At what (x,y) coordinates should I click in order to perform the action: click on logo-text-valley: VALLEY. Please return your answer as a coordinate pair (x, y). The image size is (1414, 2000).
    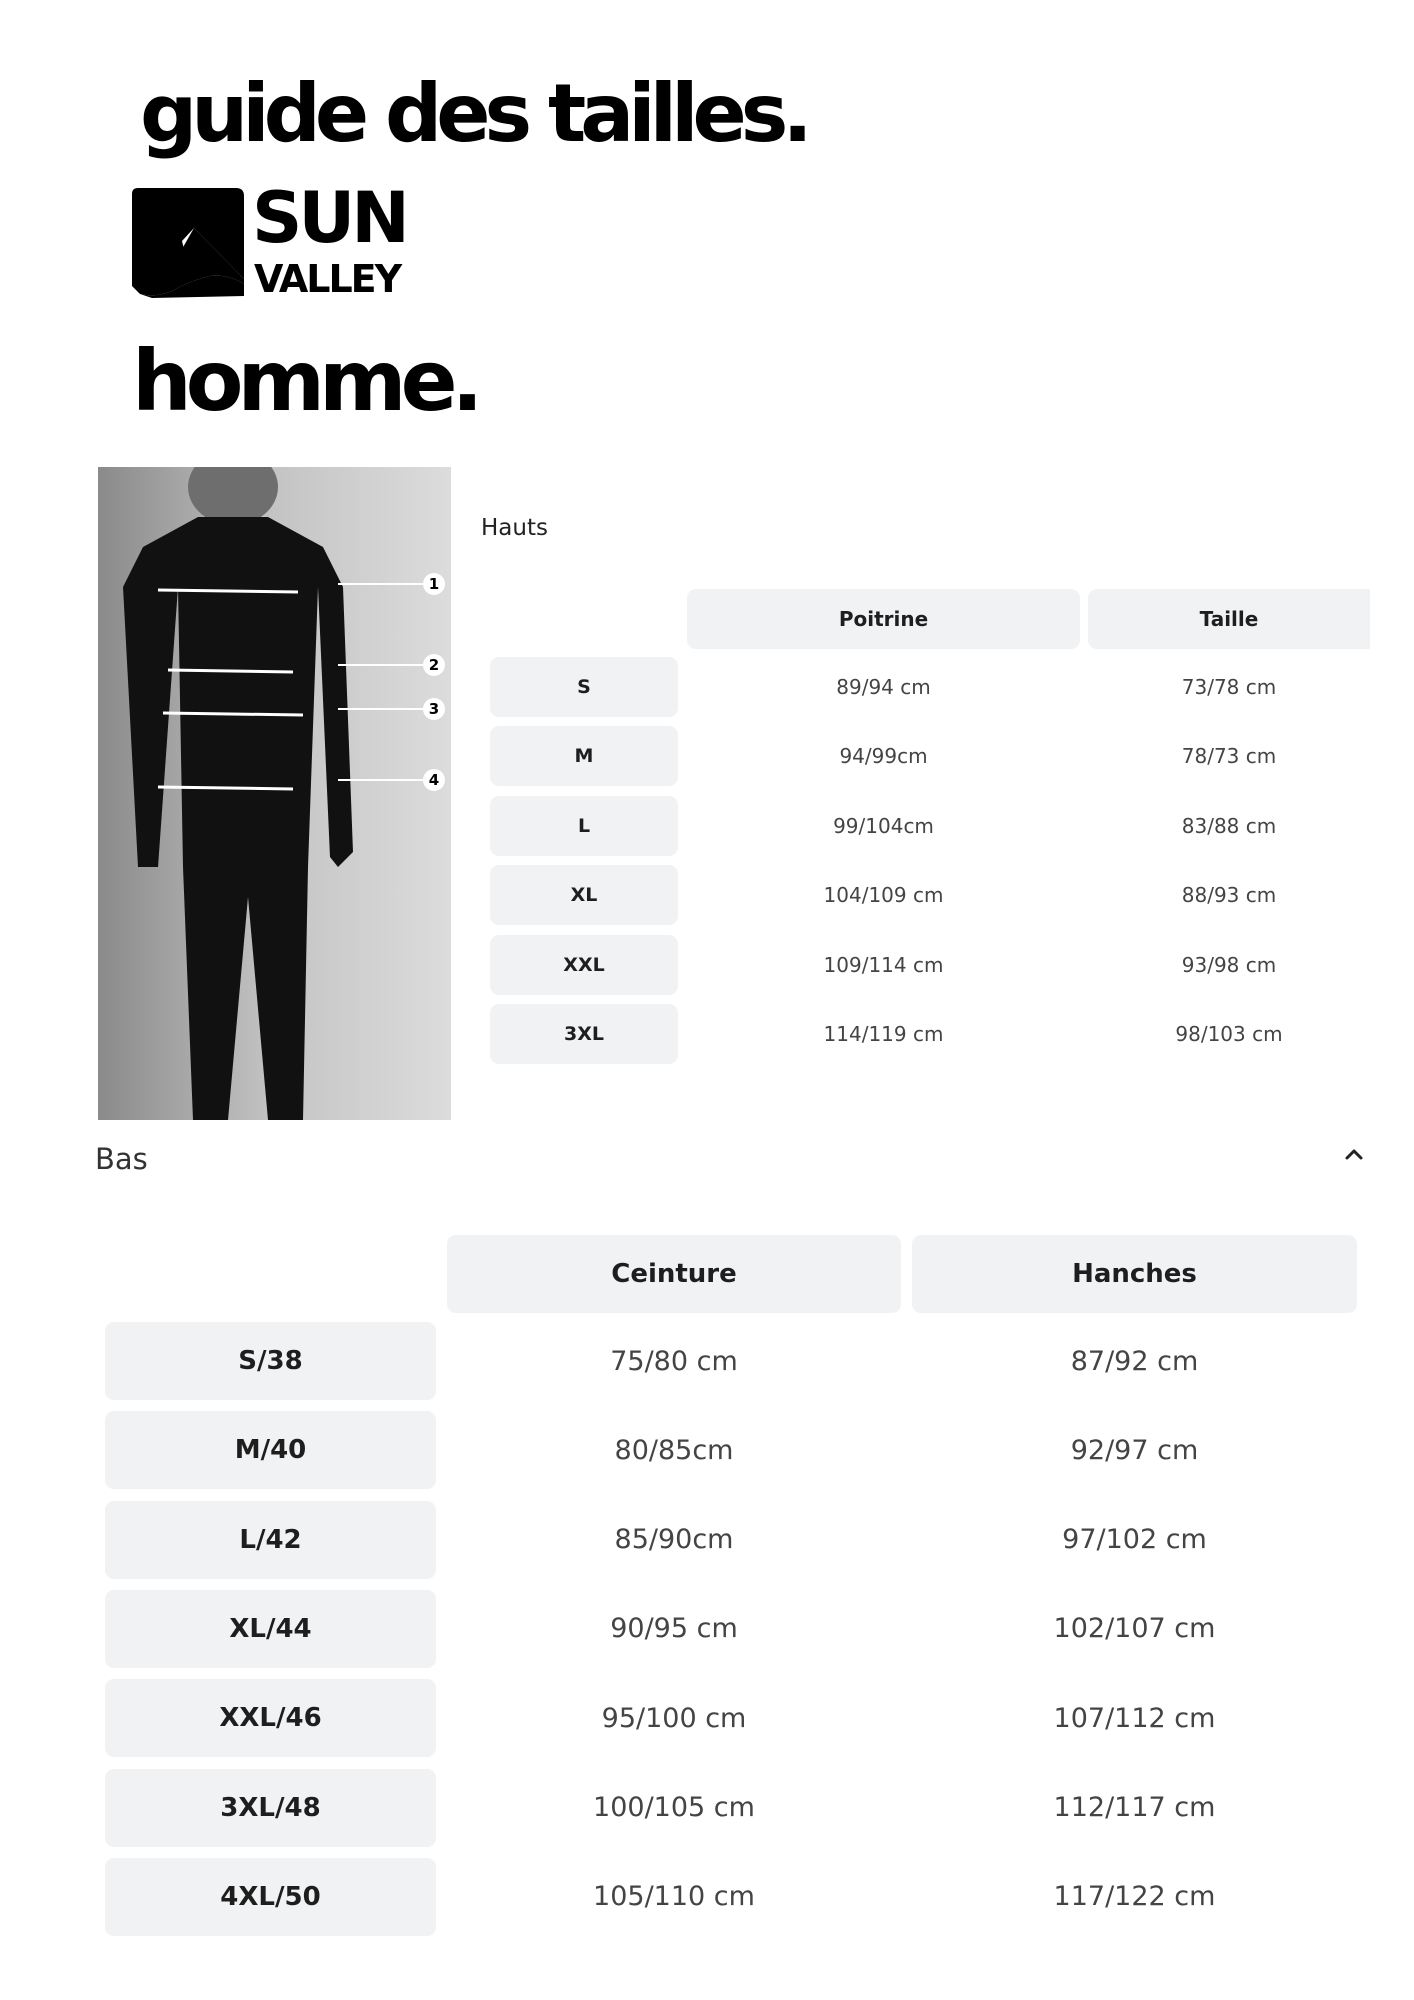
    Looking at the image, I should click on (328, 278).